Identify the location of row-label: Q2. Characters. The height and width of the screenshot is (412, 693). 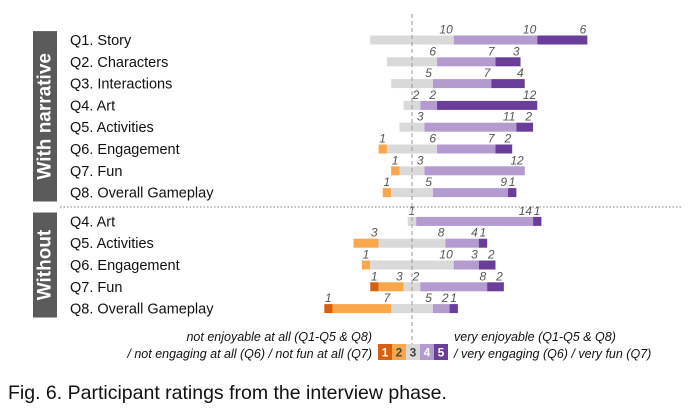
(119, 63).